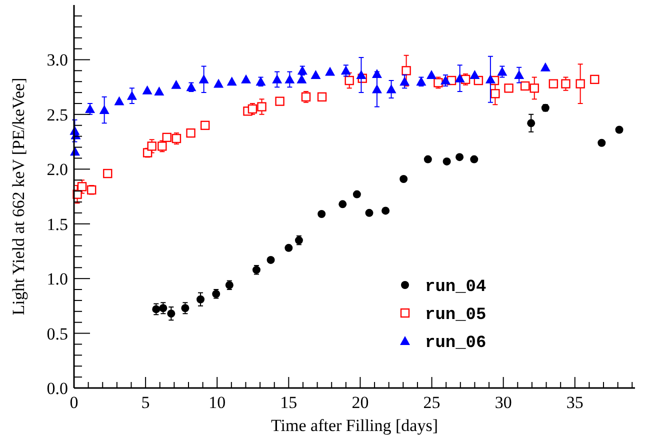  What do you see at coordinates (57, 388) in the screenshot?
I see `y-tick-label: 0.0` at bounding box center [57, 388].